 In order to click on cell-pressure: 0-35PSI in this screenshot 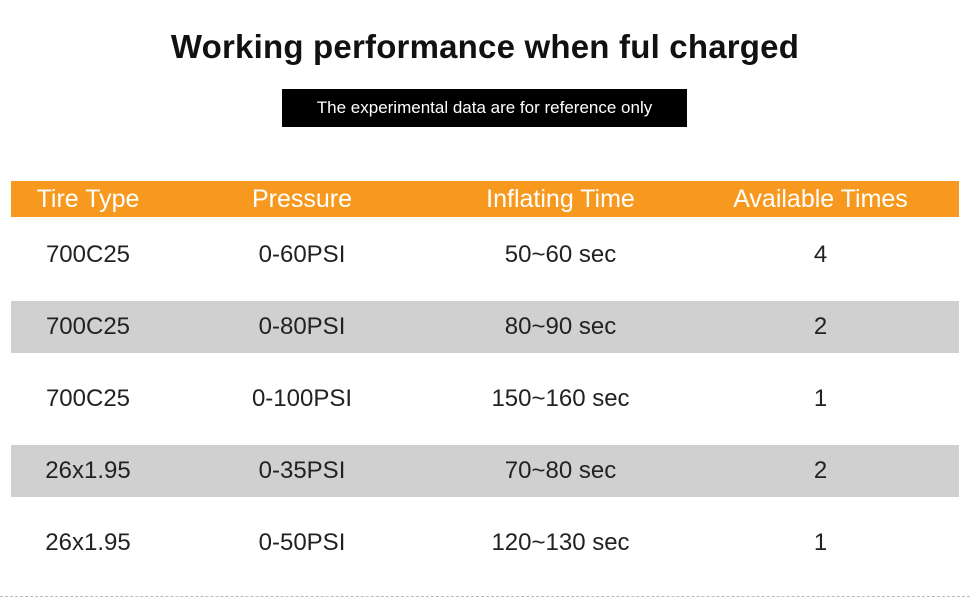, I will do `click(302, 470)`.